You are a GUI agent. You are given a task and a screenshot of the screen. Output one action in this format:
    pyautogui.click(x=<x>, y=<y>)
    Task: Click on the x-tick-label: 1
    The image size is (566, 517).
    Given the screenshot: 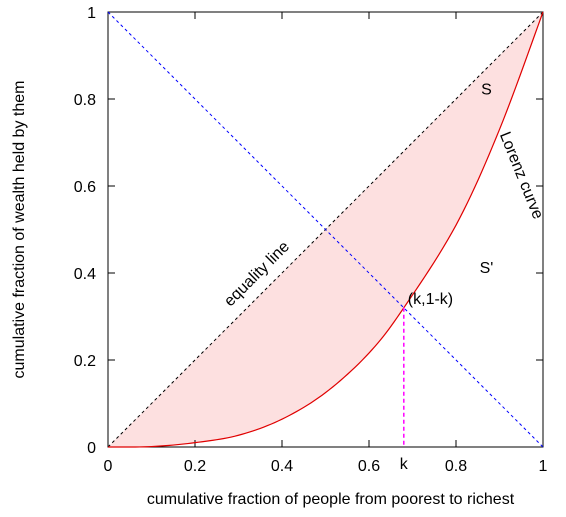 What is the action you would take?
    pyautogui.click(x=543, y=466)
    